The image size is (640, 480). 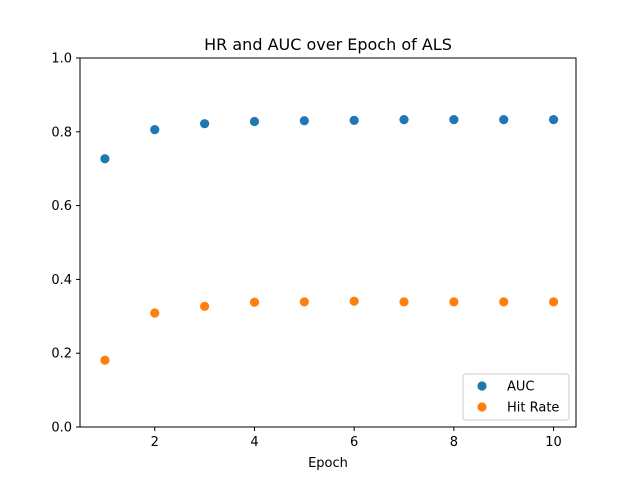 What do you see at coordinates (329, 139) in the screenshot?
I see `series-auc` at bounding box center [329, 139].